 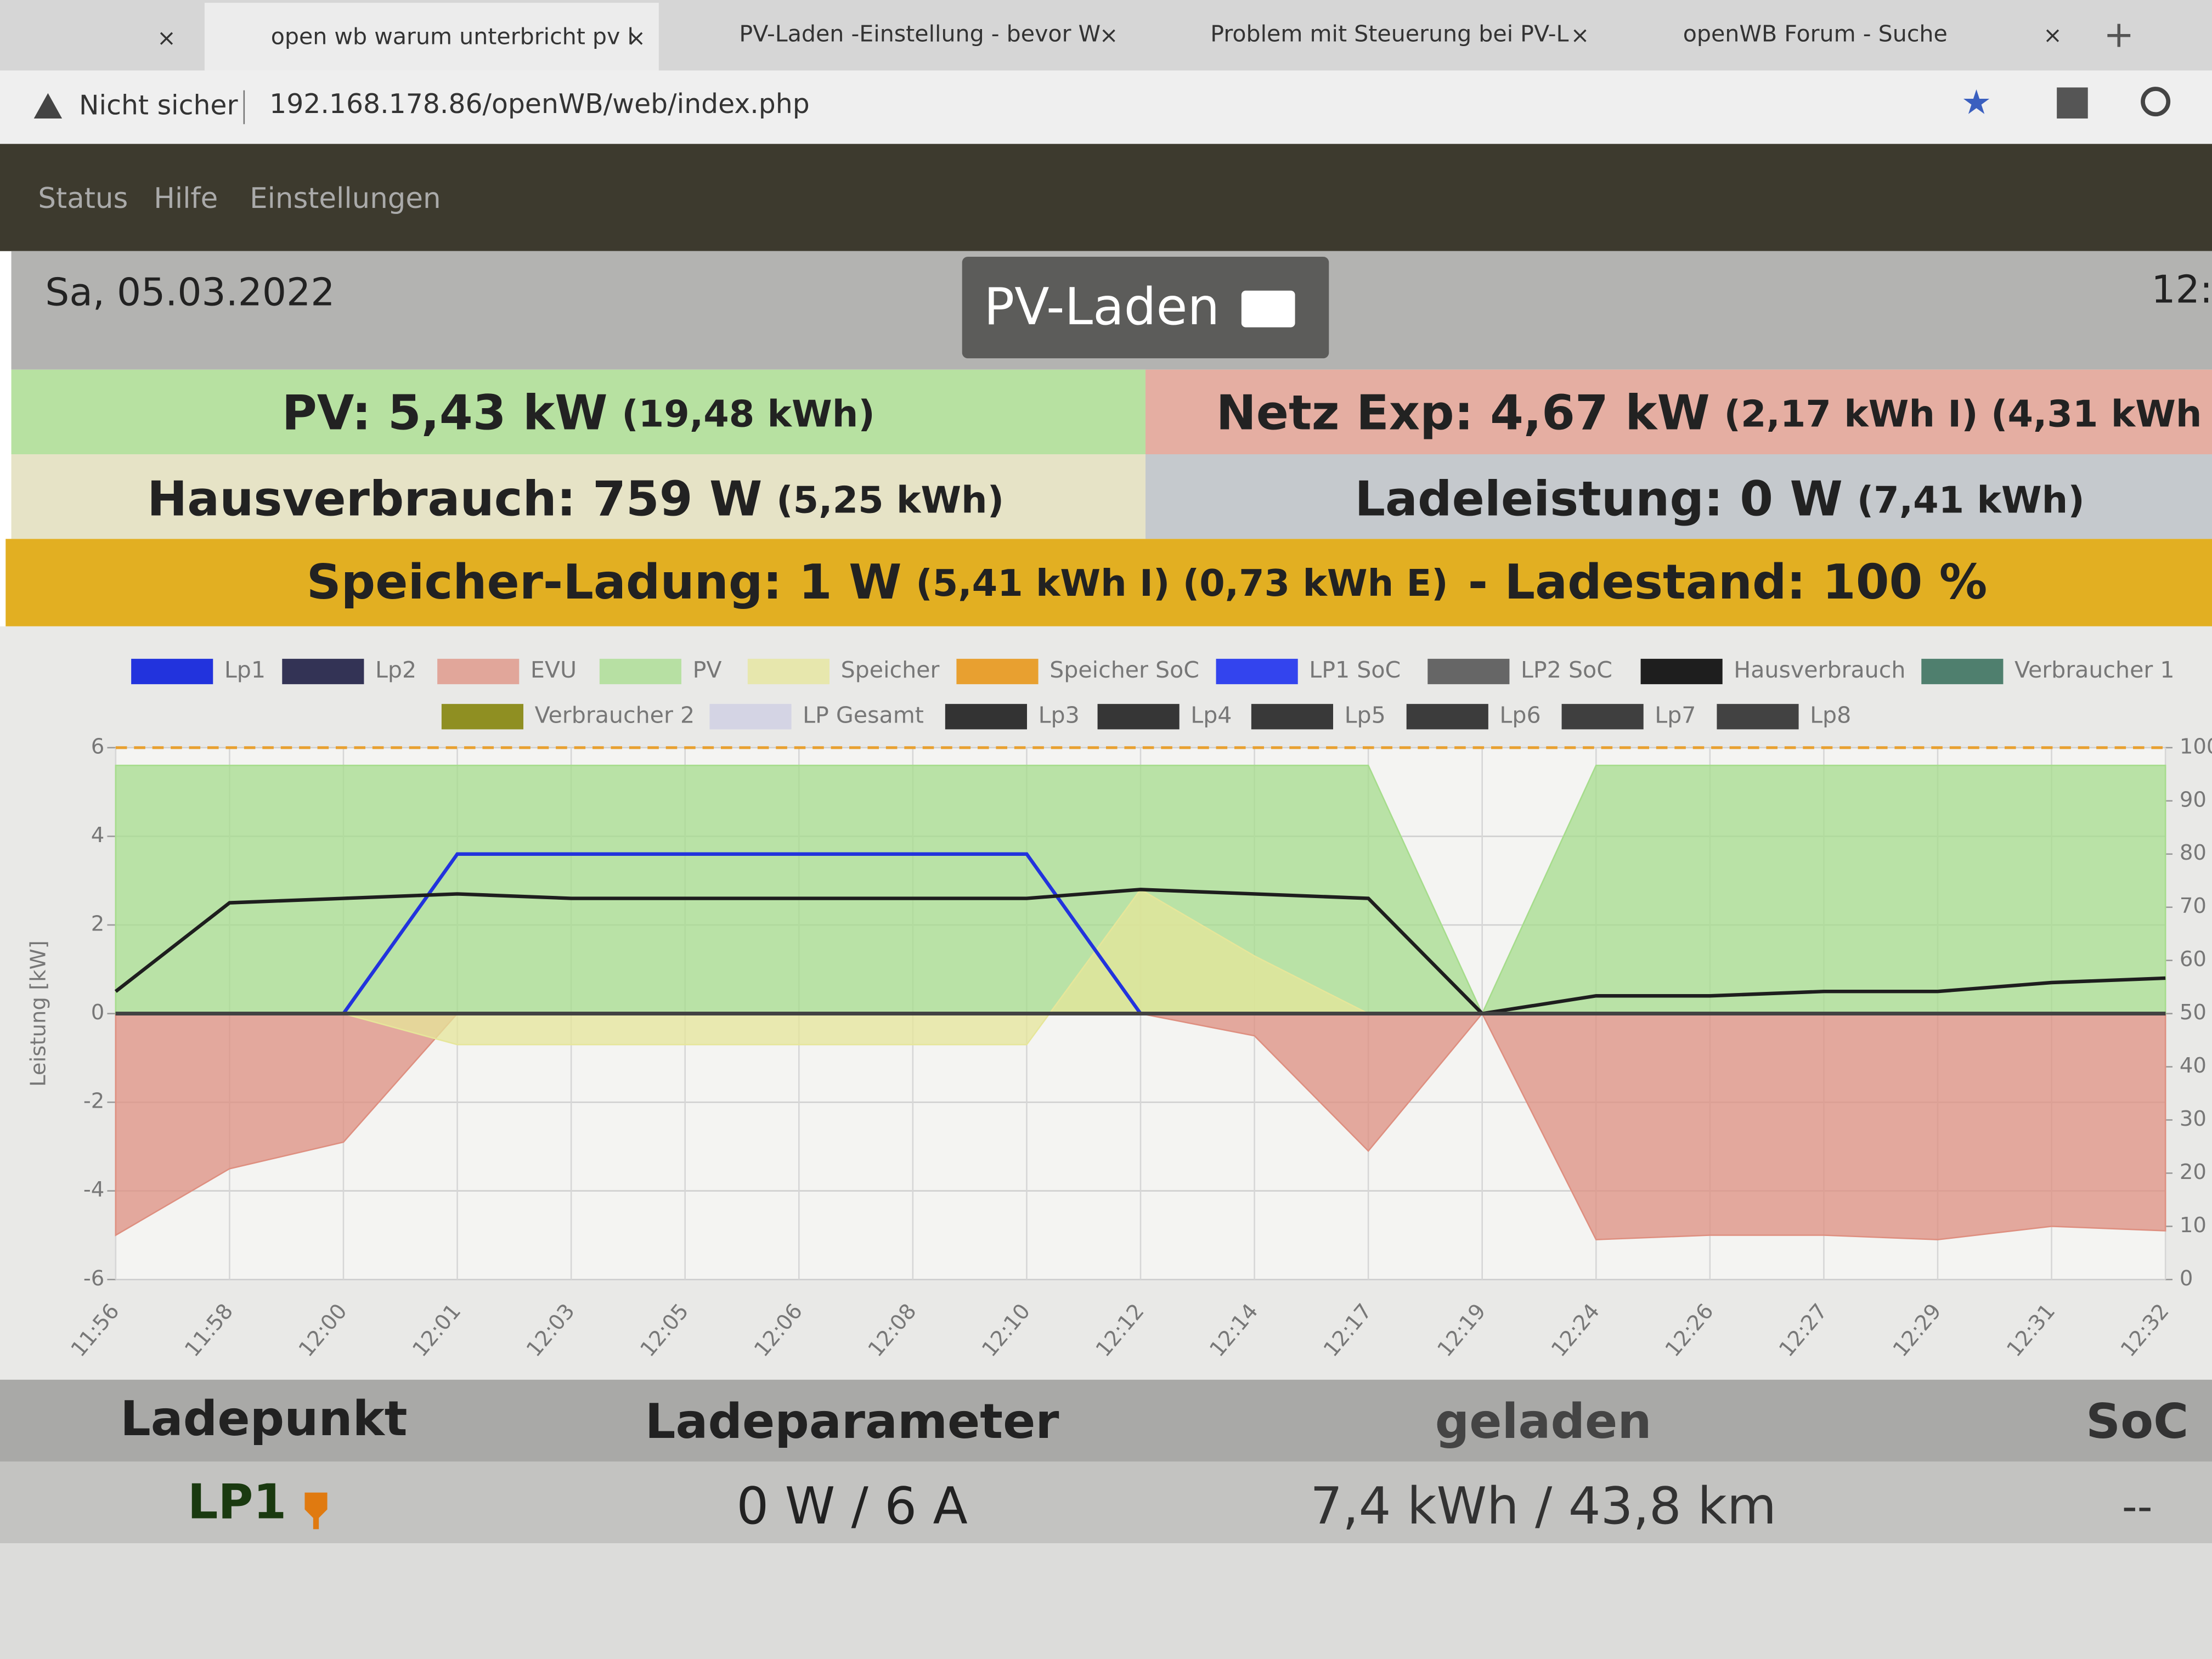 What do you see at coordinates (2156, 102) in the screenshot?
I see `zoom-icon` at bounding box center [2156, 102].